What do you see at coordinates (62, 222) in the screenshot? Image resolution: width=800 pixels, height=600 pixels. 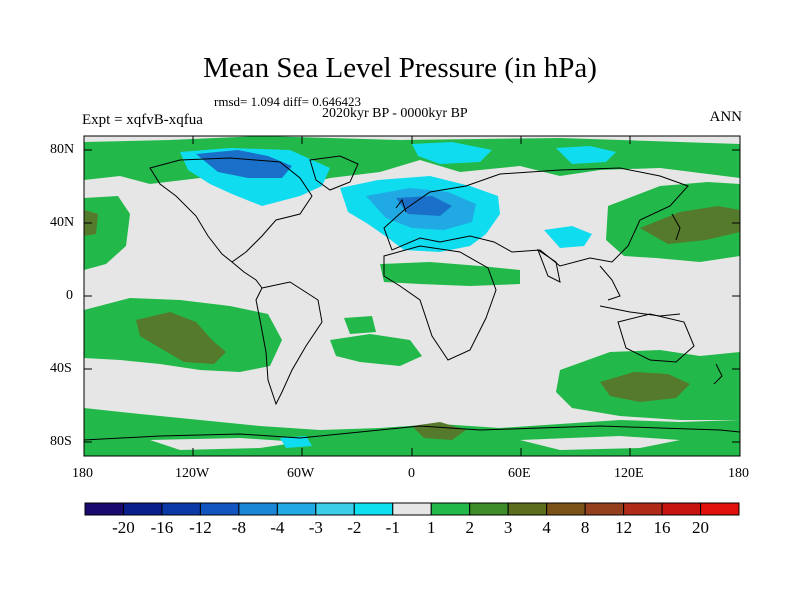 I see `lat-label-40n: 40N` at bounding box center [62, 222].